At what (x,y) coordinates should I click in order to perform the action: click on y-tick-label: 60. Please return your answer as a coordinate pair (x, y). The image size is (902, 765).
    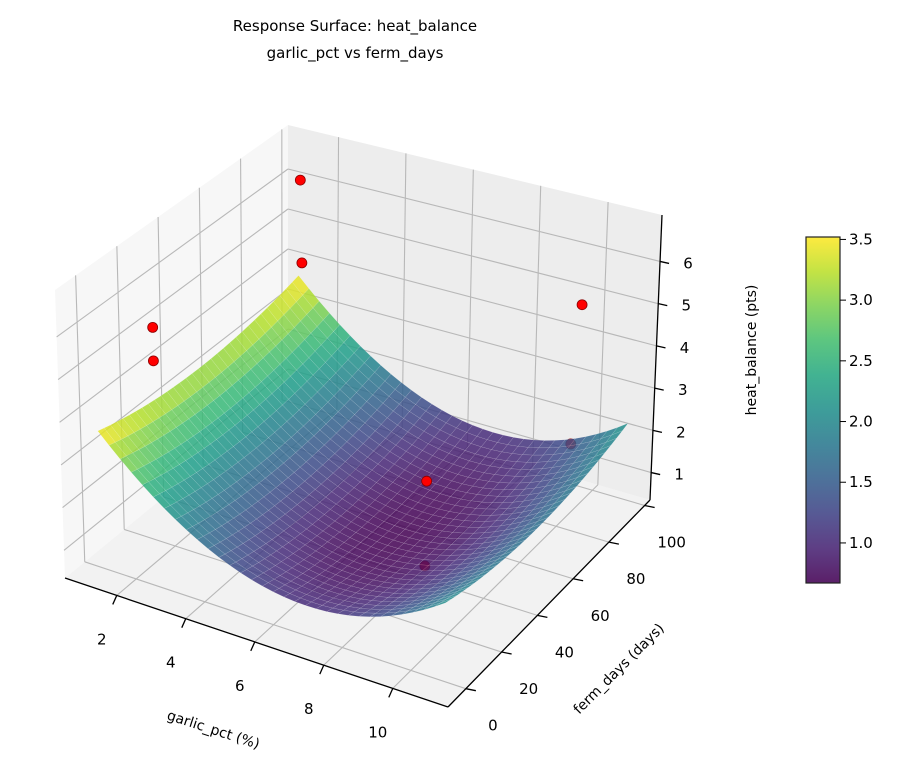
    Looking at the image, I should click on (600, 616).